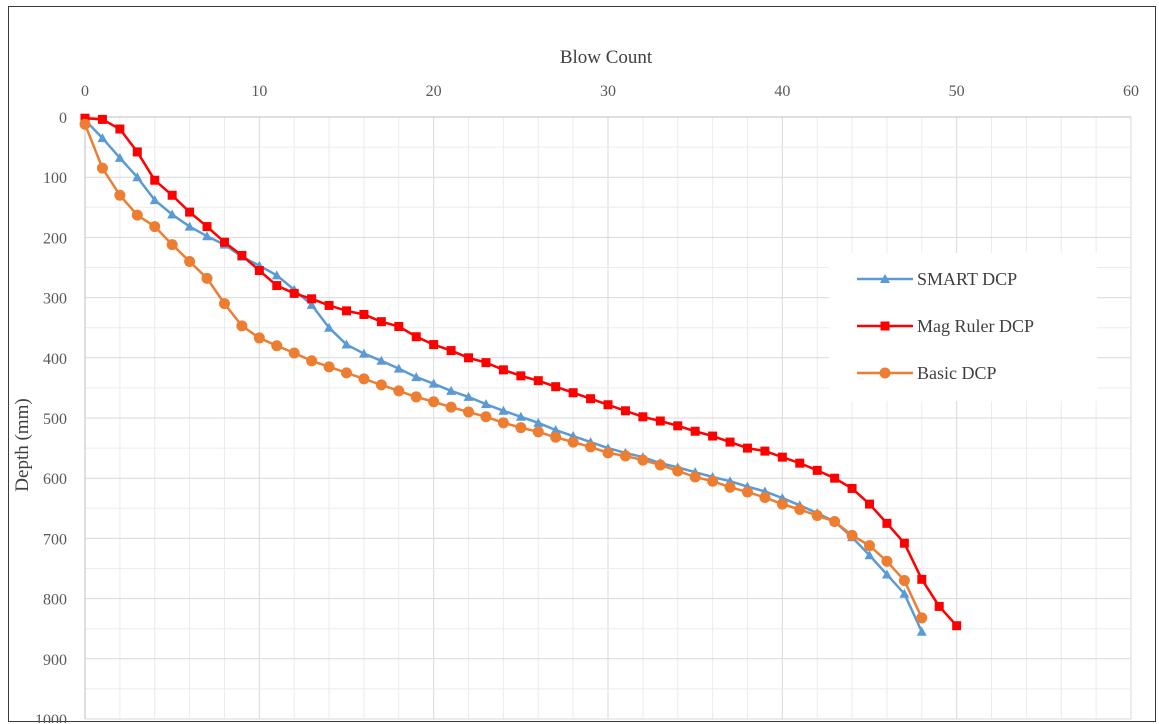 Image resolution: width=1159 pixels, height=724 pixels. Describe the element at coordinates (55, 178) in the screenshot. I see `y-tick-label: 100` at that location.